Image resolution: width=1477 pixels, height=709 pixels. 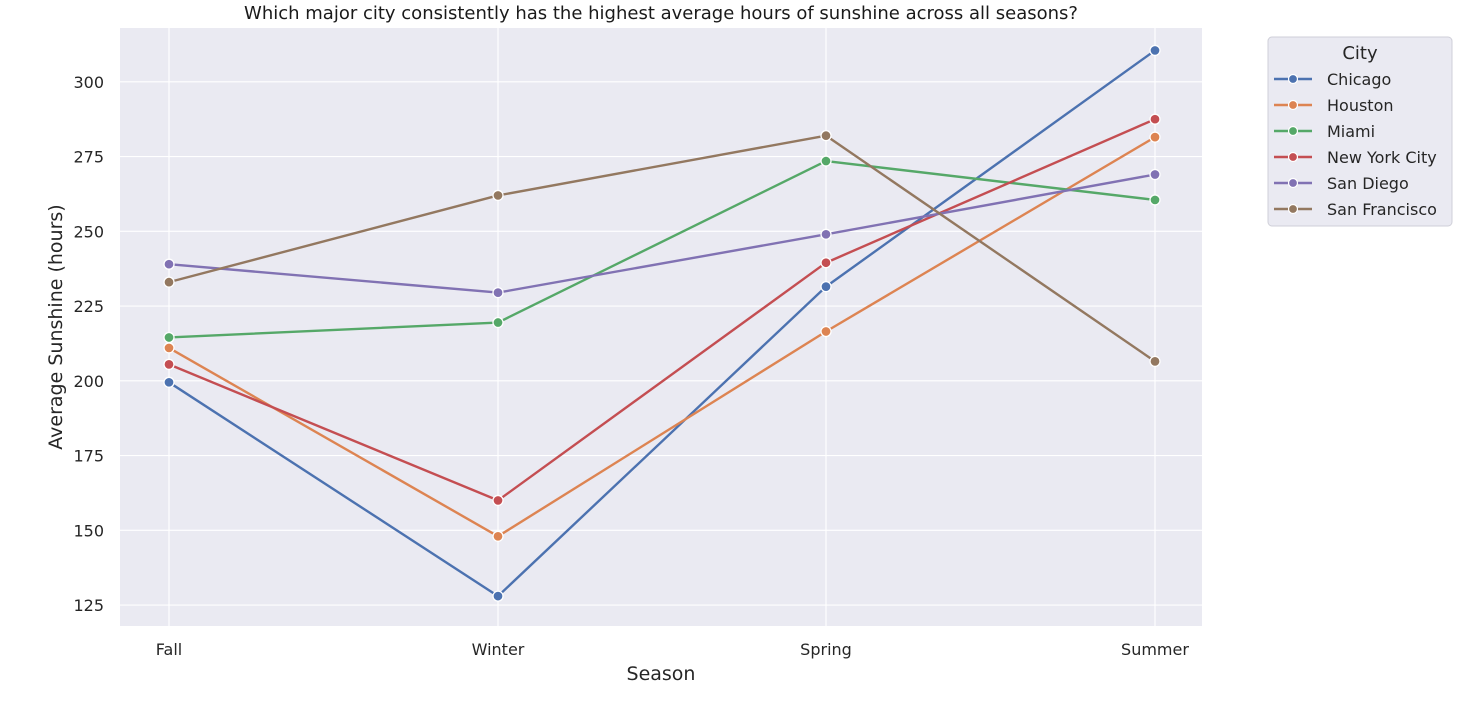 What do you see at coordinates (673, 649) in the screenshot?
I see `x-axis-ticks: Fall Winter Spring Summer` at bounding box center [673, 649].